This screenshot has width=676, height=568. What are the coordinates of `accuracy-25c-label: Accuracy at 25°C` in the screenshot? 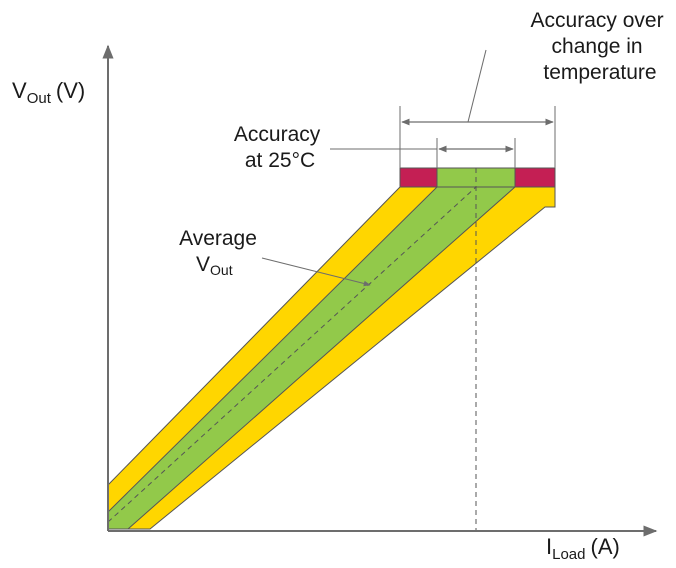 It's located at (280, 147).